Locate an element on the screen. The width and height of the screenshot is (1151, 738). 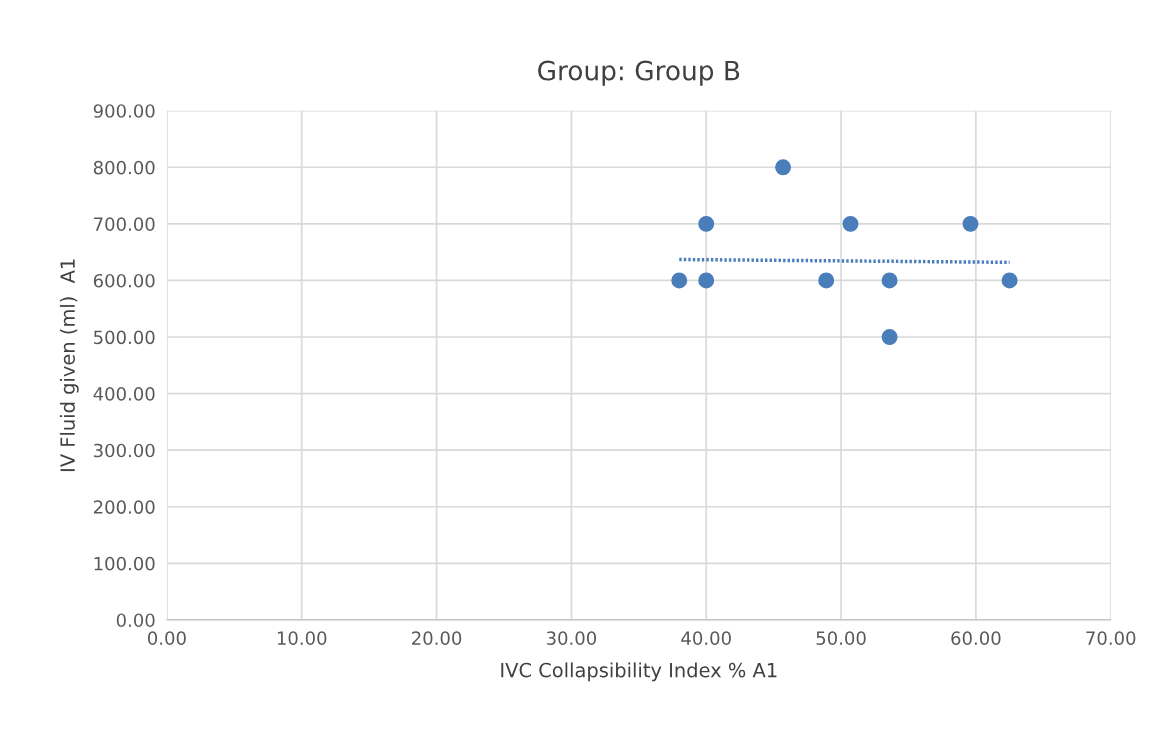
y-tick-label: 900.00 is located at coordinates (124, 111).